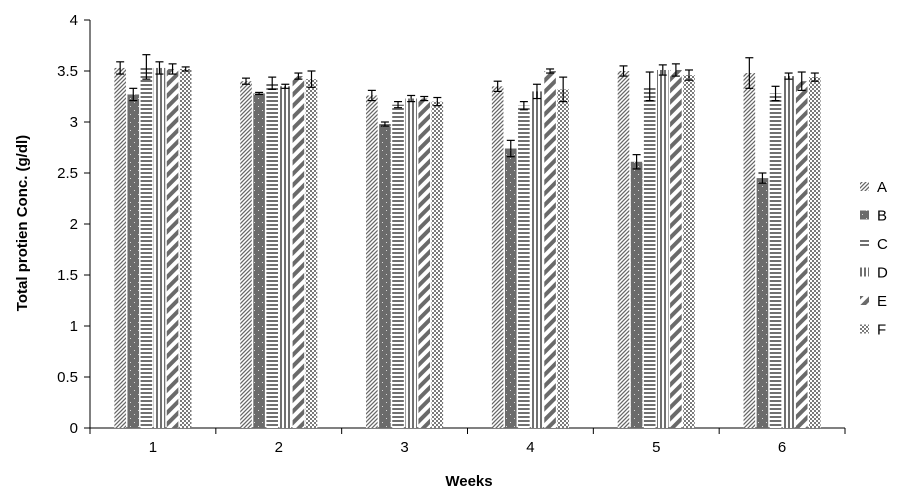  Describe the element at coordinates (22, 223) in the screenshot. I see `y-axis-title: Total protien Conc. (g/dl)` at that location.